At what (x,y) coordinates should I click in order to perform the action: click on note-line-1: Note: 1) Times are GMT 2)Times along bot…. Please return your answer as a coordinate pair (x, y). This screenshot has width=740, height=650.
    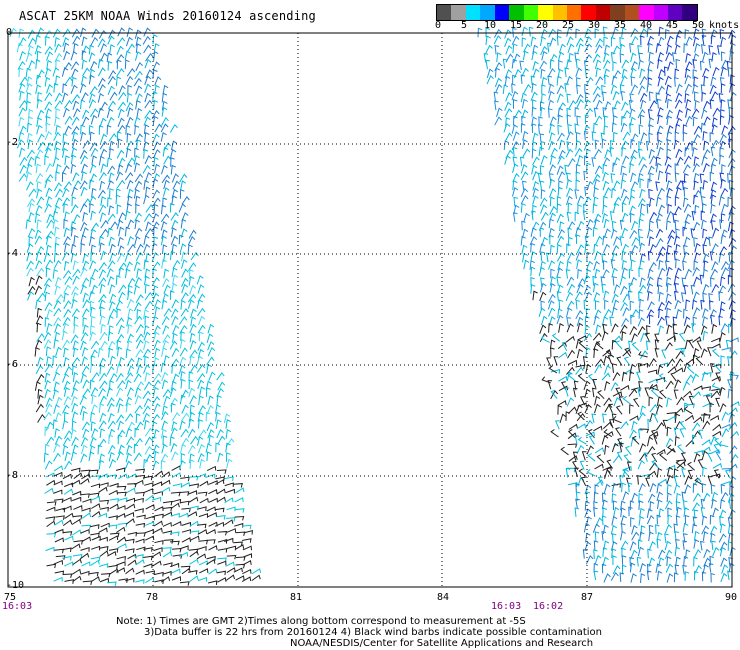
    Looking at the image, I should click on (321, 621).